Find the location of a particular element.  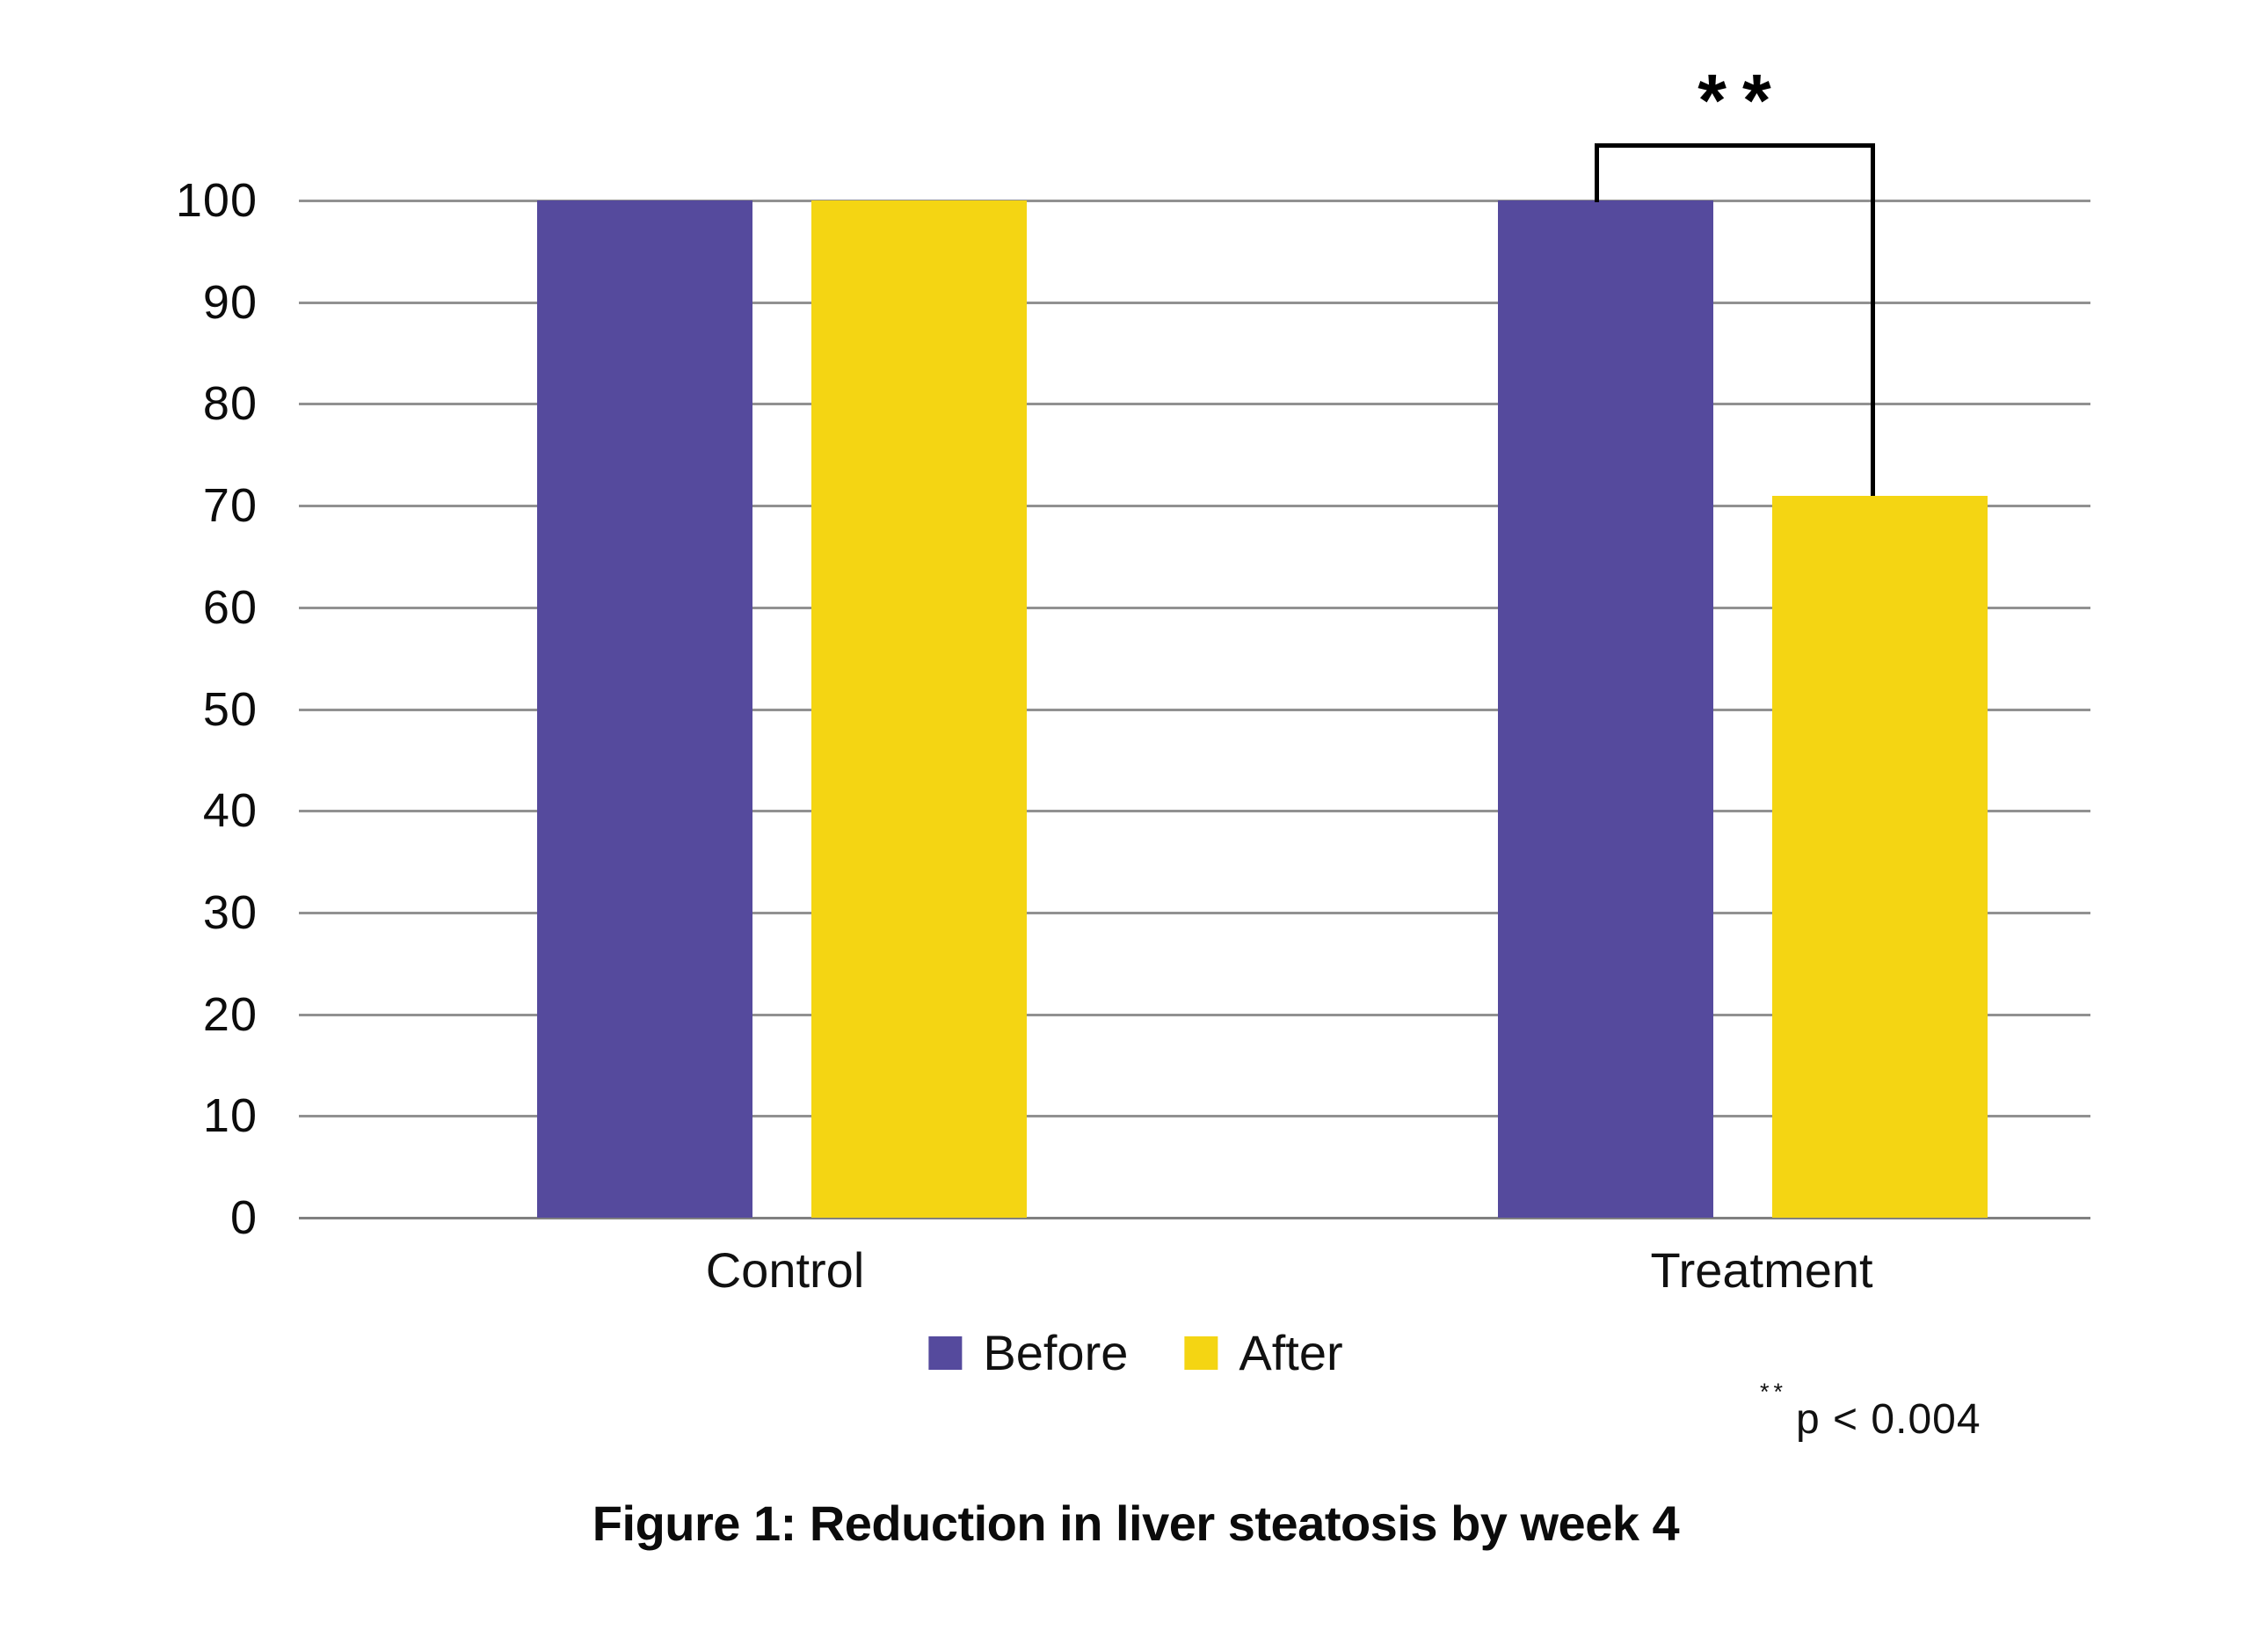

legend-item-before: Before is located at coordinates (1028, 1353).